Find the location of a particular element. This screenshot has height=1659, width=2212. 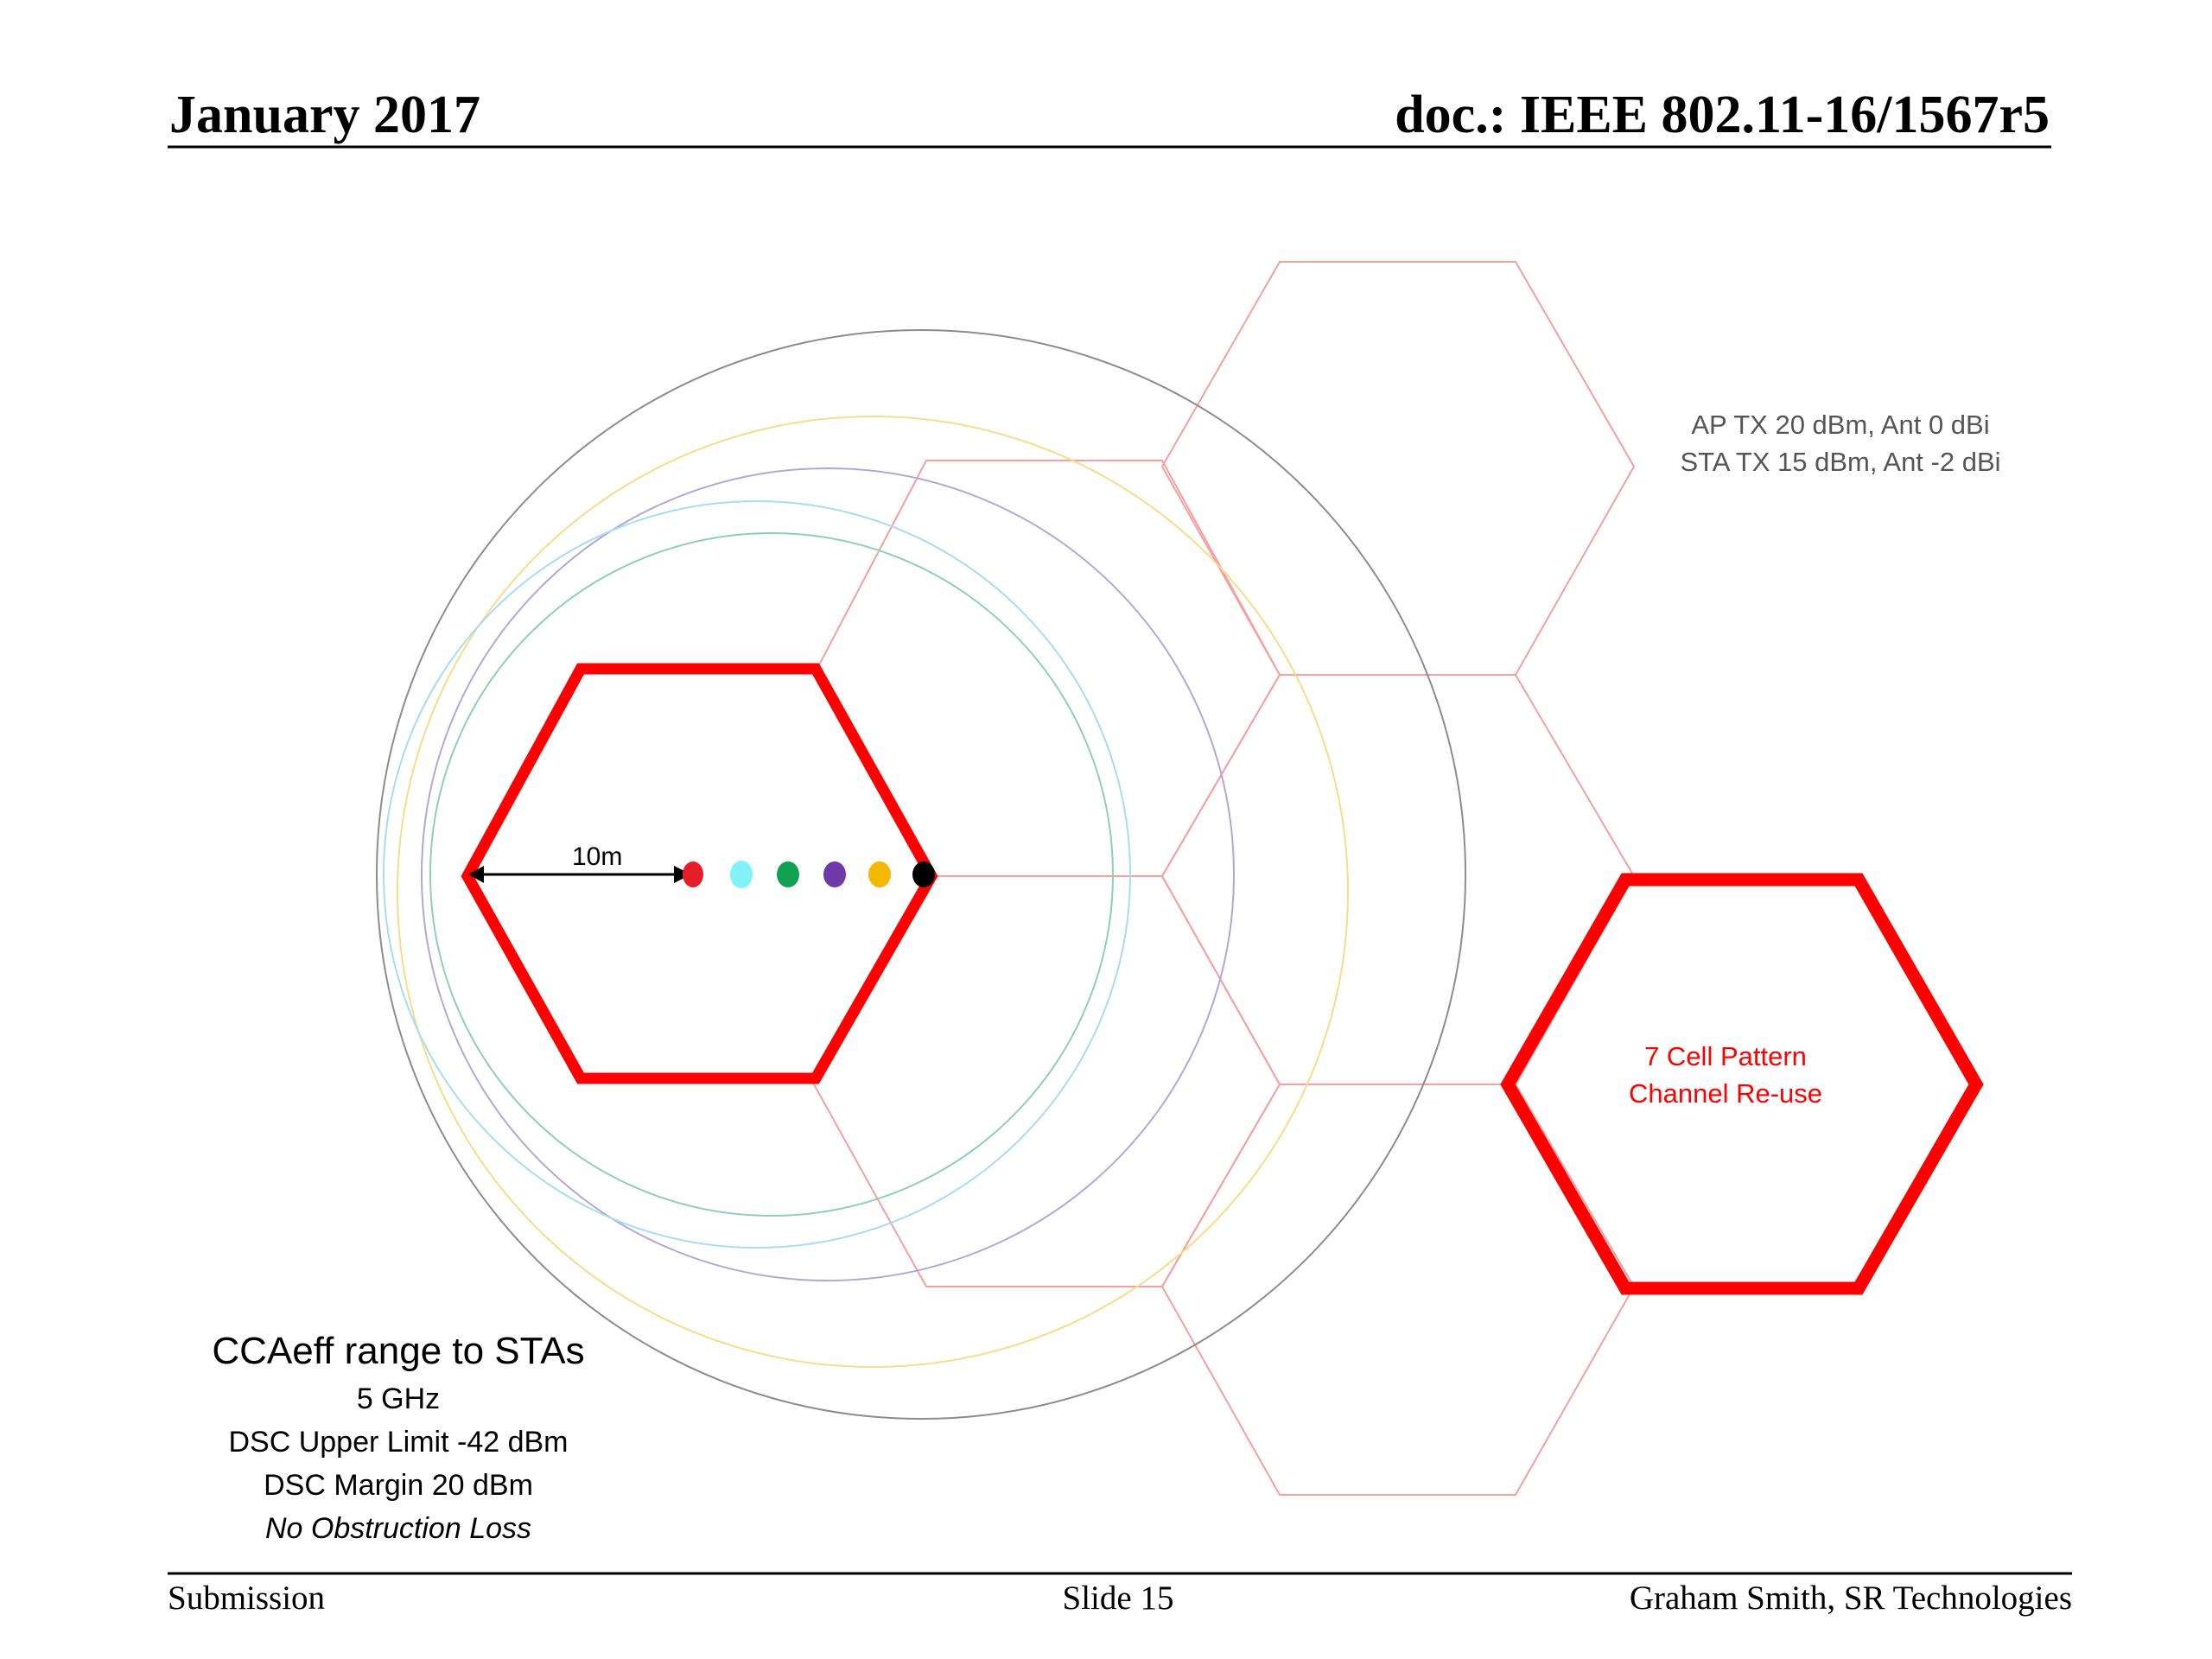

tx-info-ap: AP TX 20 dBm, Ant 0 dBi is located at coordinates (1840, 425).